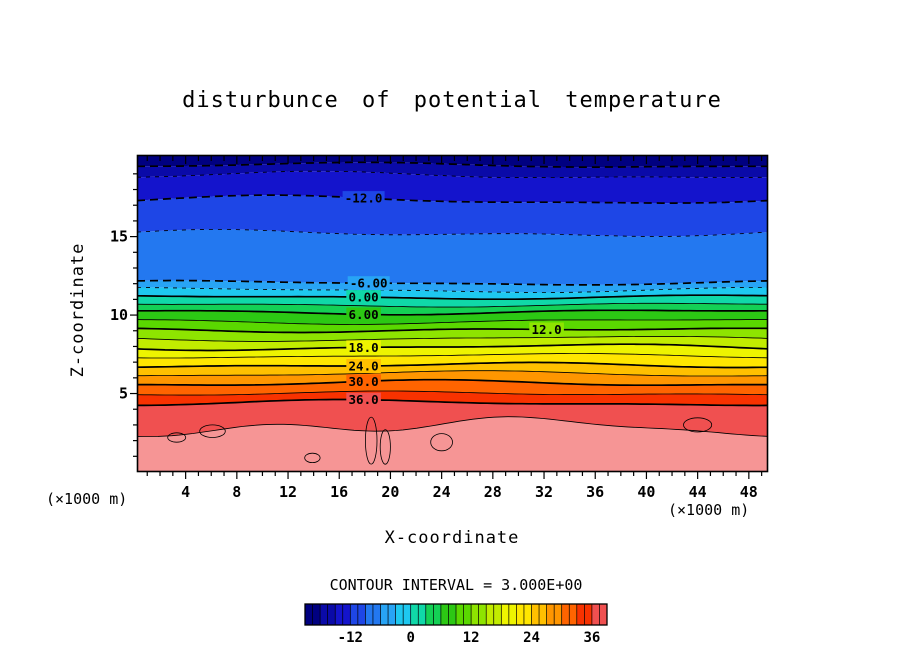  Describe the element at coordinates (749, 492) in the screenshot. I see `x-tick-label: 48` at that location.